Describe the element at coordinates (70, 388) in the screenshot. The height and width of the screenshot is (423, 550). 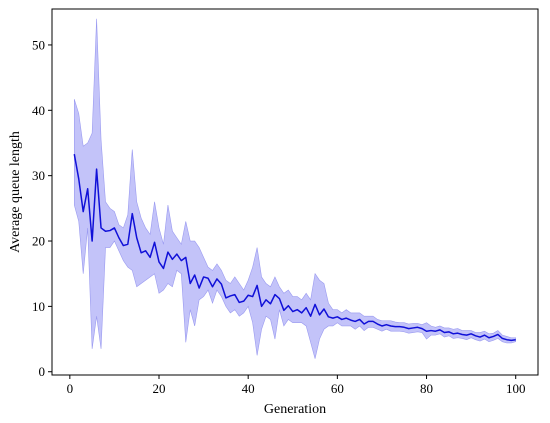
I see `x-tick-label: 0` at that location.